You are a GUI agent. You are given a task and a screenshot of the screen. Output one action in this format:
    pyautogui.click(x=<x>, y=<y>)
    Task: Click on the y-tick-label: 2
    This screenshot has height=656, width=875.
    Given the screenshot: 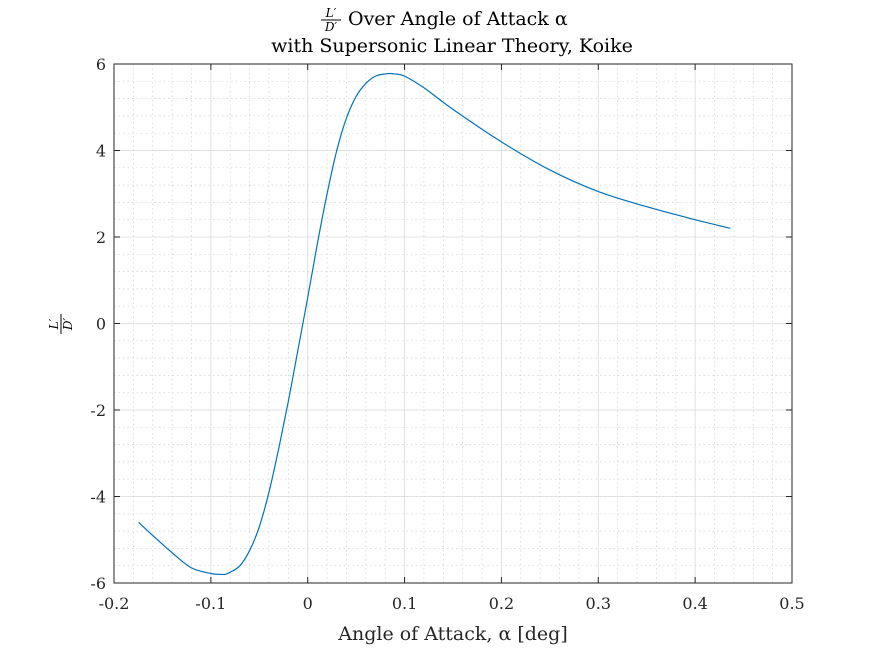 What is the action you would take?
    pyautogui.click(x=101, y=237)
    